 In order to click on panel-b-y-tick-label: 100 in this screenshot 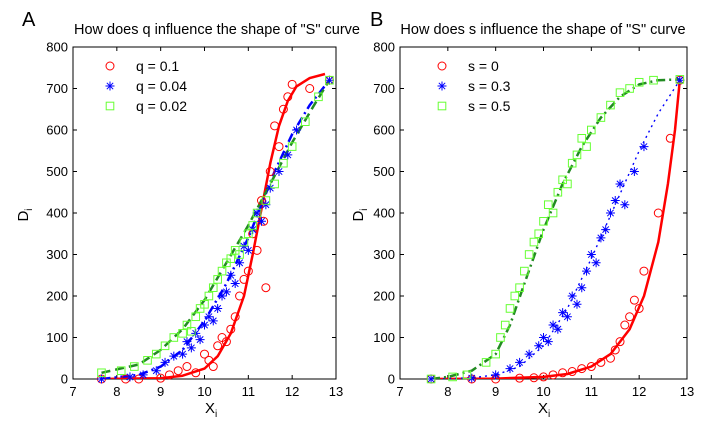, I will do `click(384, 337)`.